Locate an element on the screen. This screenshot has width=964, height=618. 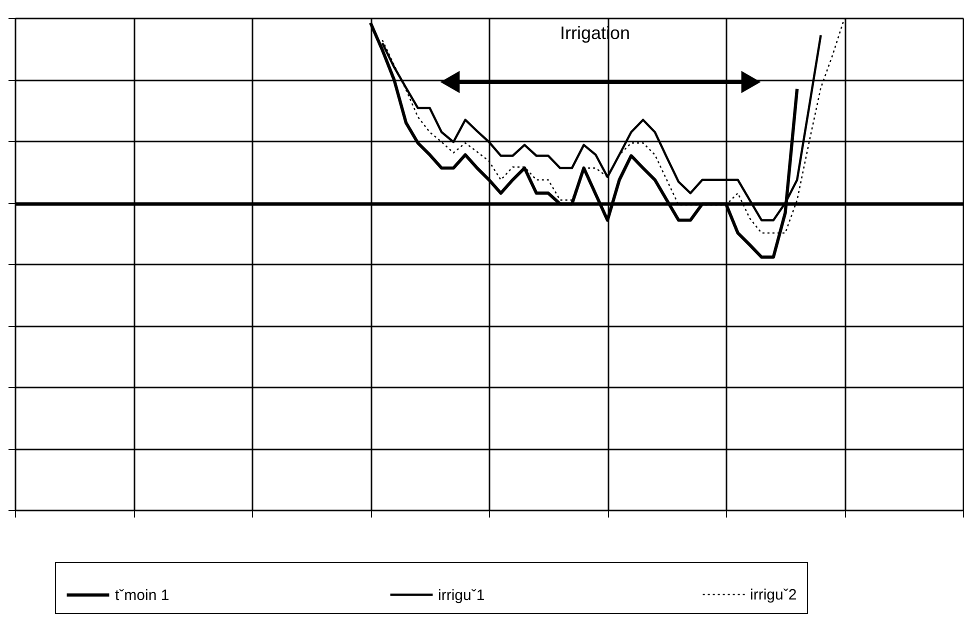
legend-label: tˇmoin 1 is located at coordinates (142, 595).